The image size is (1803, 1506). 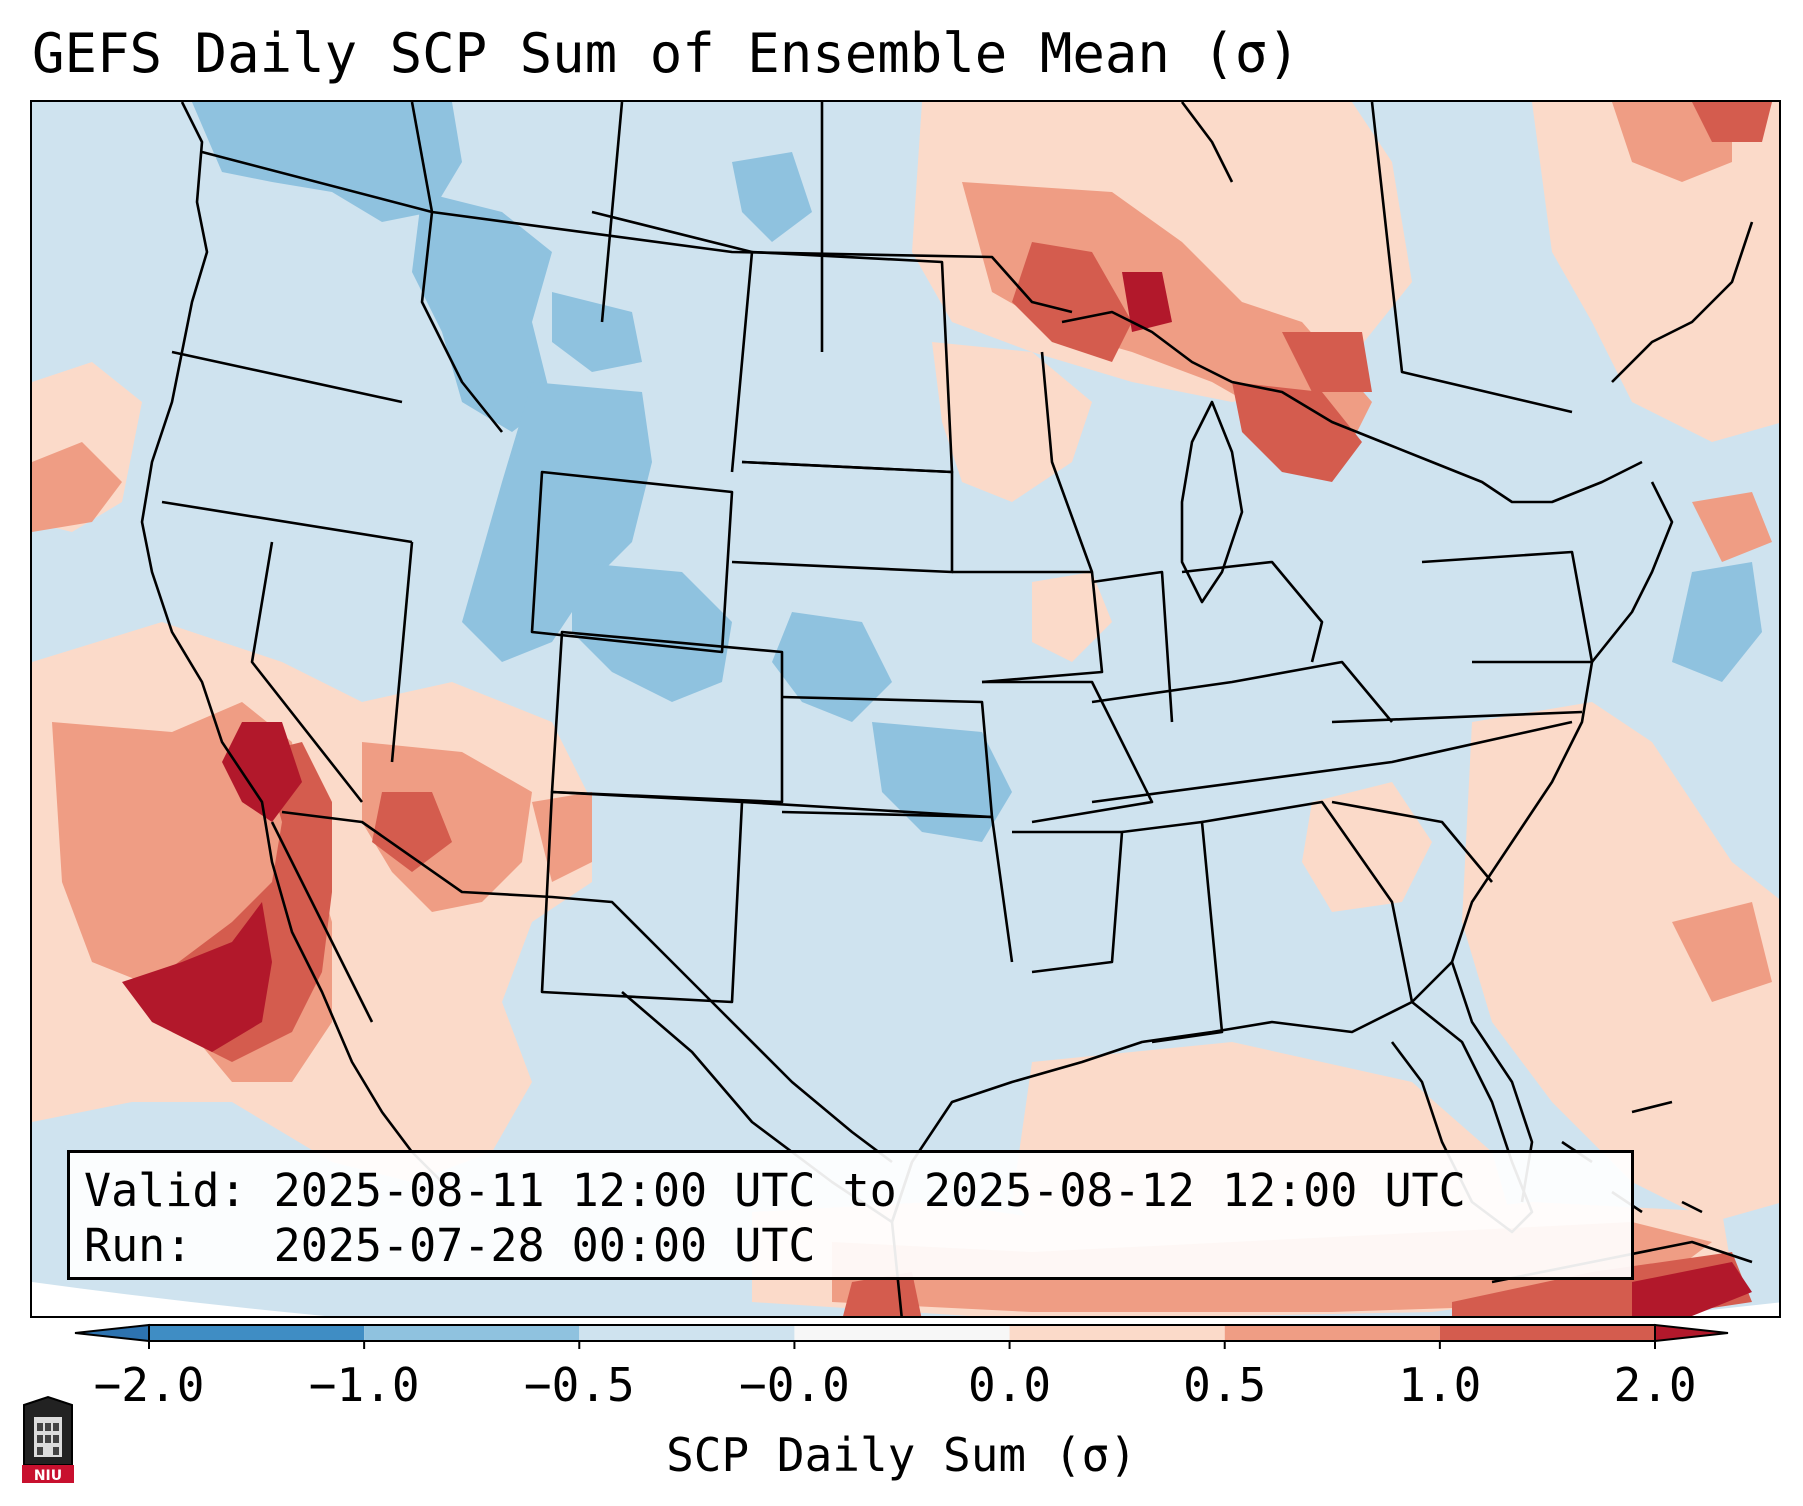 I want to click on gulf-coastline, so click(x=1171, y=1092).